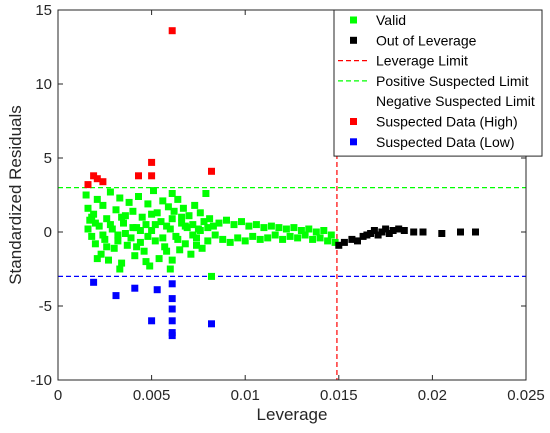  Describe the element at coordinates (447, 122) in the screenshot. I see `legend-label-6: Suspected Data (High)` at that location.